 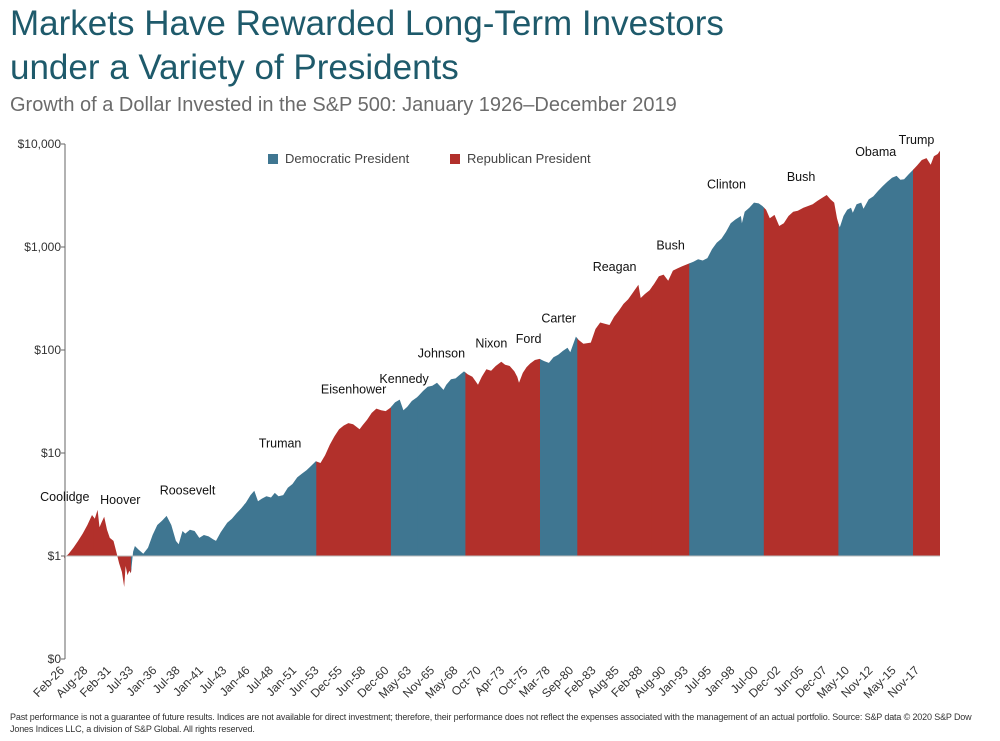 What do you see at coordinates (429, 158) in the screenshot?
I see `chart-legend: Democratic President Republican President` at bounding box center [429, 158].